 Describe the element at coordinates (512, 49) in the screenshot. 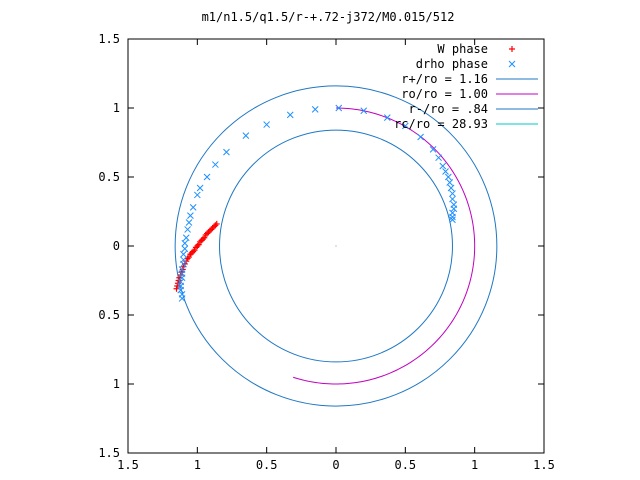

I see `legend-marker-plus` at that location.